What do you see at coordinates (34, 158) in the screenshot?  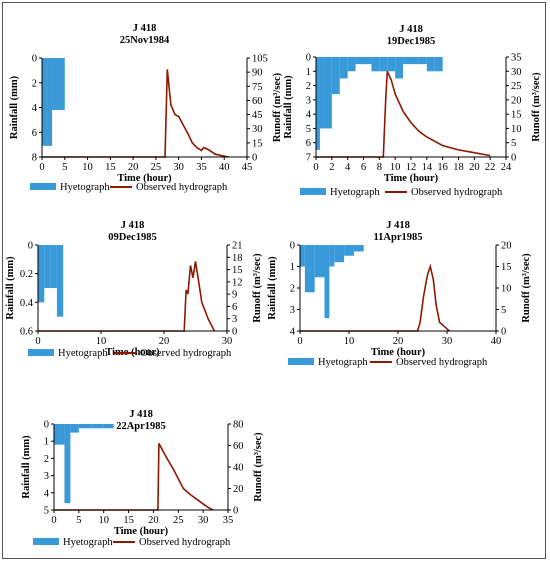 I see `rain-tick-label: 8` at bounding box center [34, 158].